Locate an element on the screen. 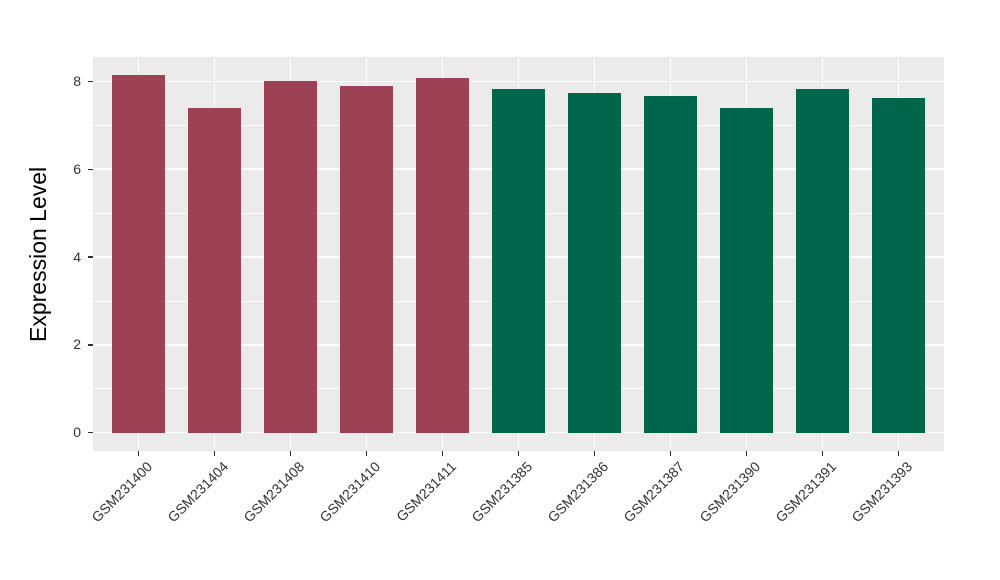 The width and height of the screenshot is (1000, 580). bar-GSM231391 is located at coordinates (822, 260).